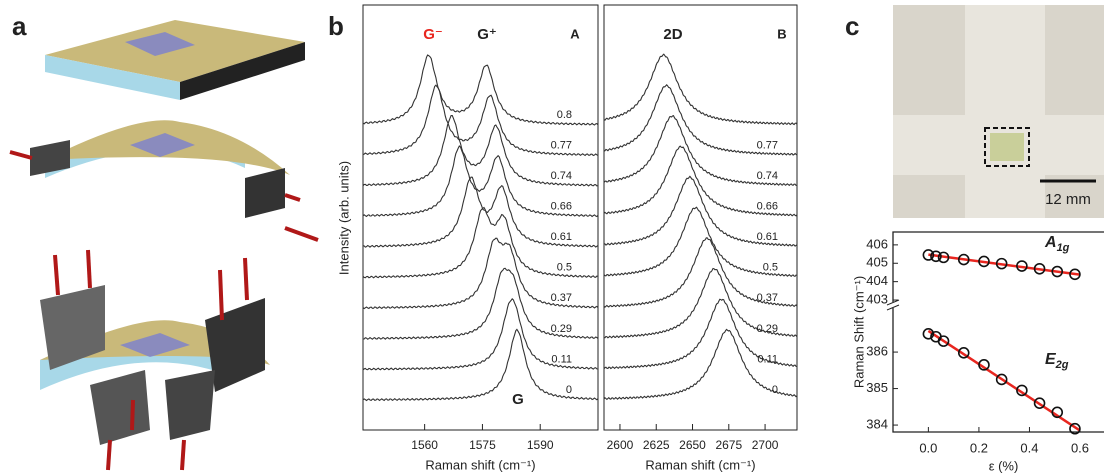 This screenshot has height=475, width=1104. Describe the element at coordinates (1063, 248) in the screenshot. I see `series-label-sub: 1g` at that location.